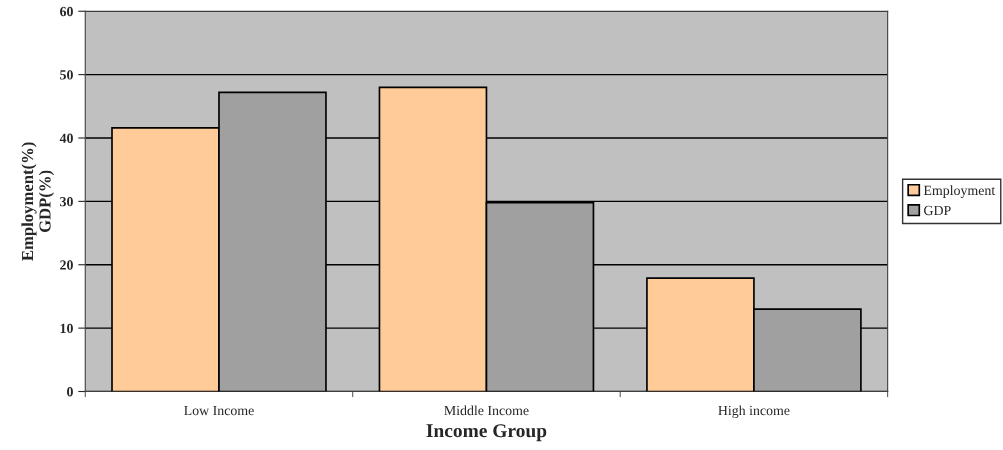 The width and height of the screenshot is (1003, 450). I want to click on x-tick-label: Middle Income, so click(486, 410).